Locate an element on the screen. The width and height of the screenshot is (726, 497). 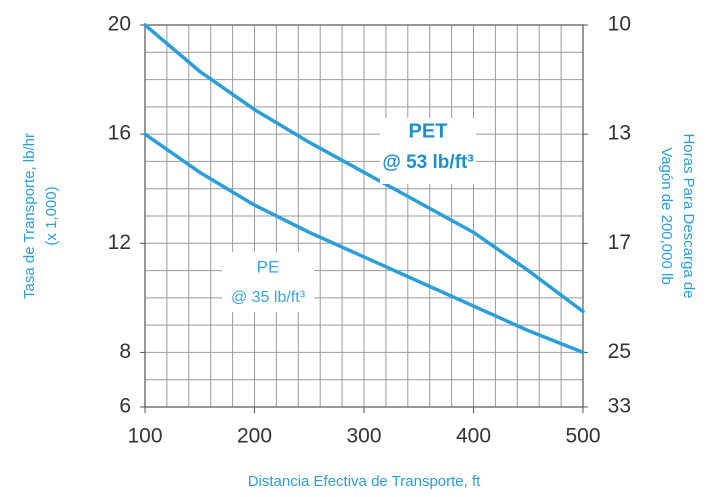
x-axis-label: Distancia Efectiva de Transporte, ft is located at coordinates (364, 481).